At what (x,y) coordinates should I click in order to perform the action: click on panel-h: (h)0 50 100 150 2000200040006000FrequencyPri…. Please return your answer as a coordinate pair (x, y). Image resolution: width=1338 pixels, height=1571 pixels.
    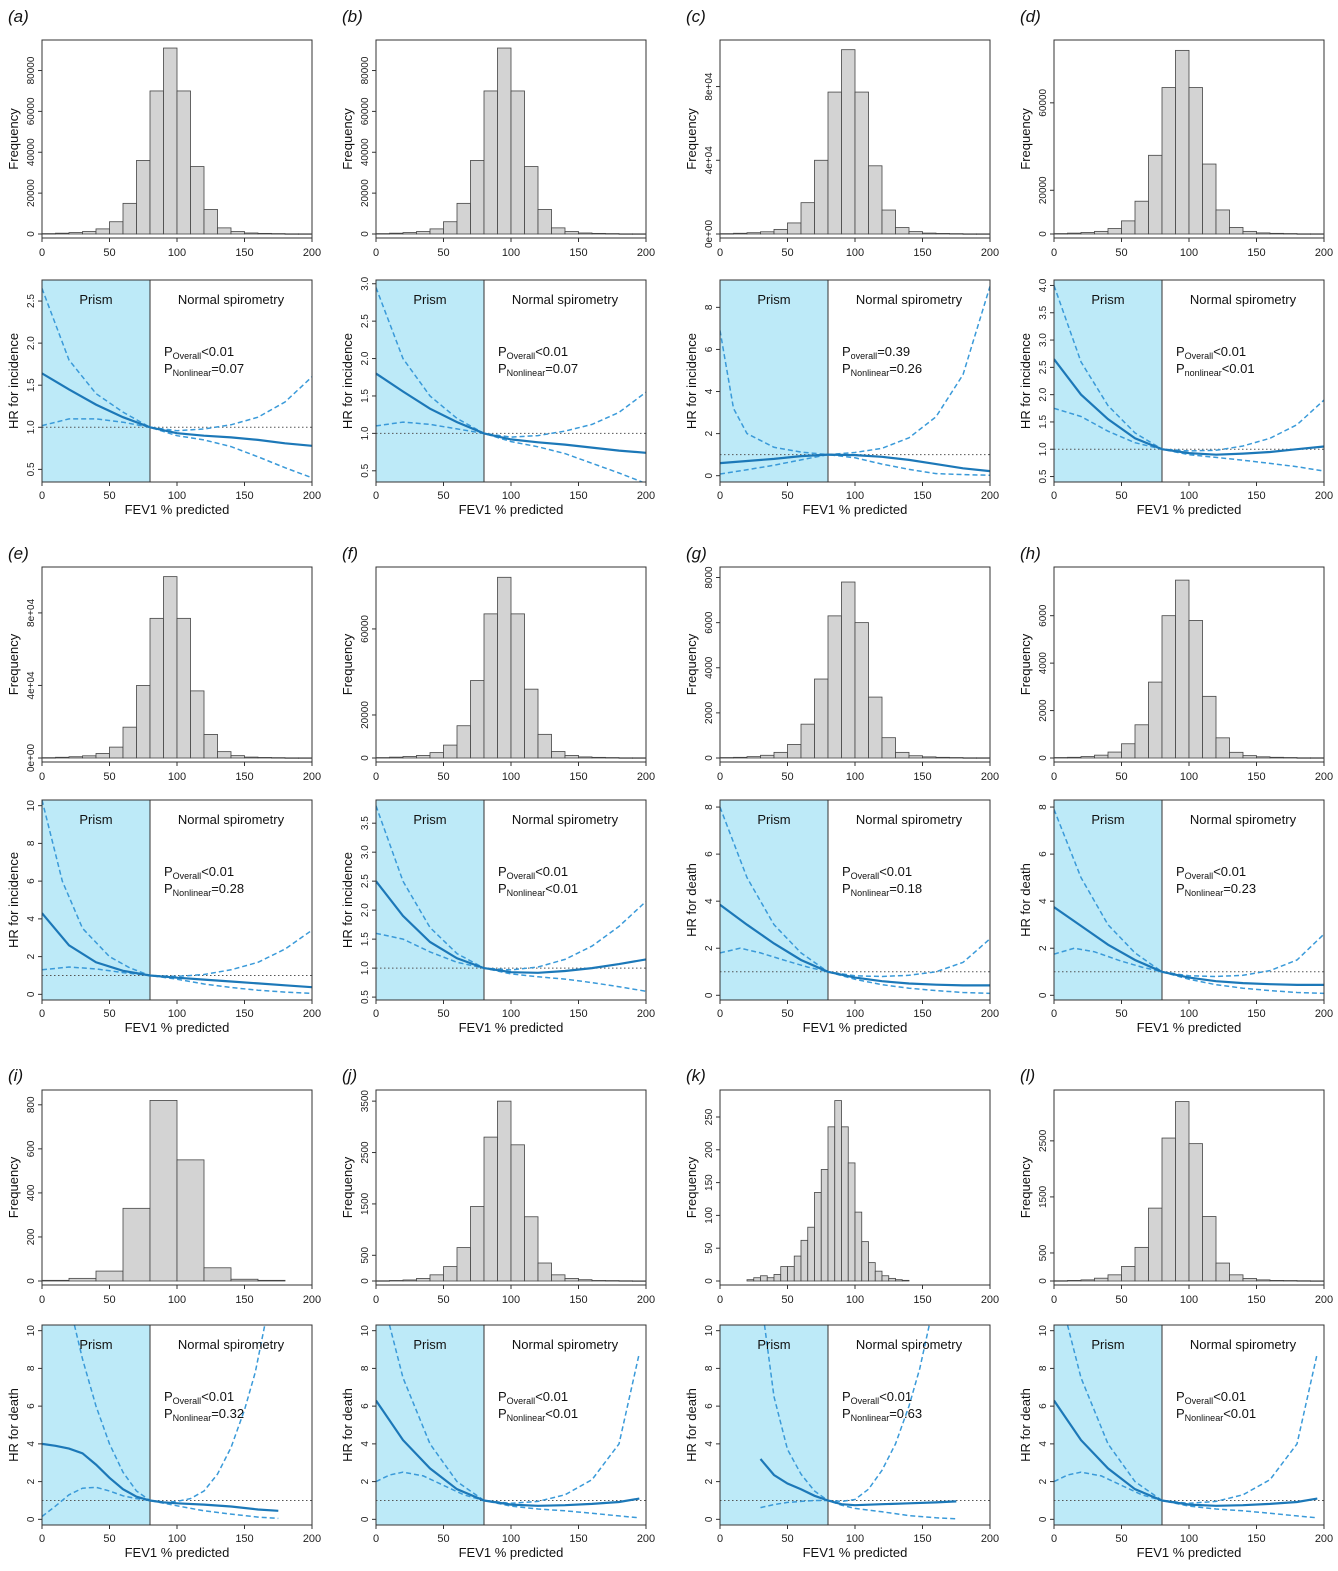
    Looking at the image, I should click on (1175, 789).